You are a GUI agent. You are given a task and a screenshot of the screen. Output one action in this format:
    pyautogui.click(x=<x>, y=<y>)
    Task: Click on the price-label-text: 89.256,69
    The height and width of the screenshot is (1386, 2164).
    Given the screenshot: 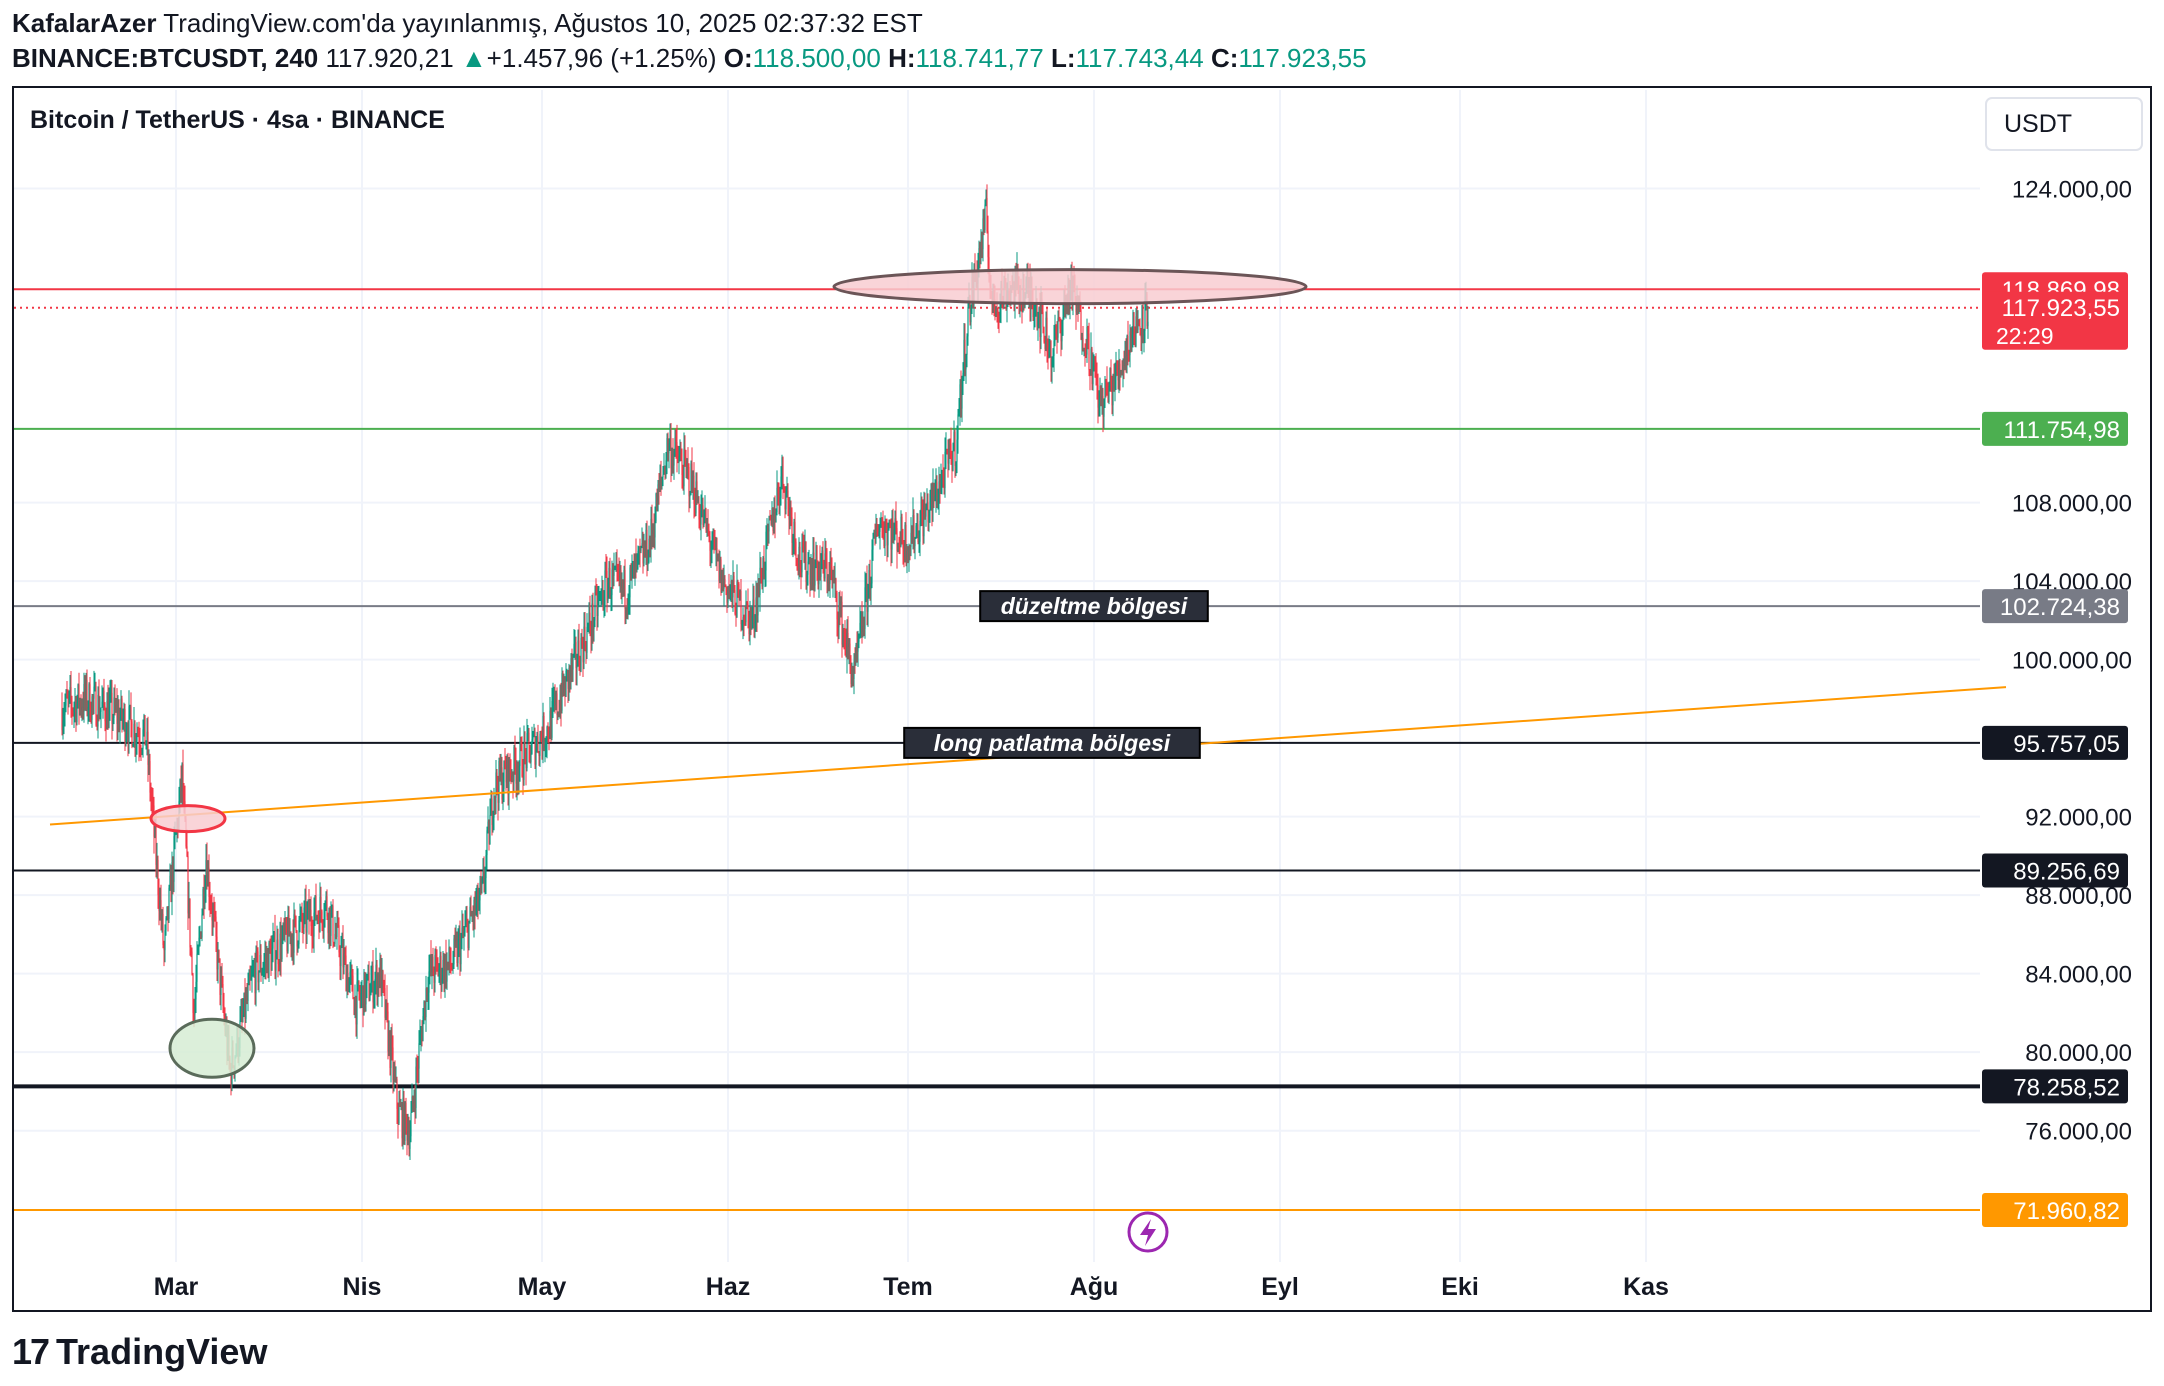 What is the action you would take?
    pyautogui.click(x=2066, y=871)
    